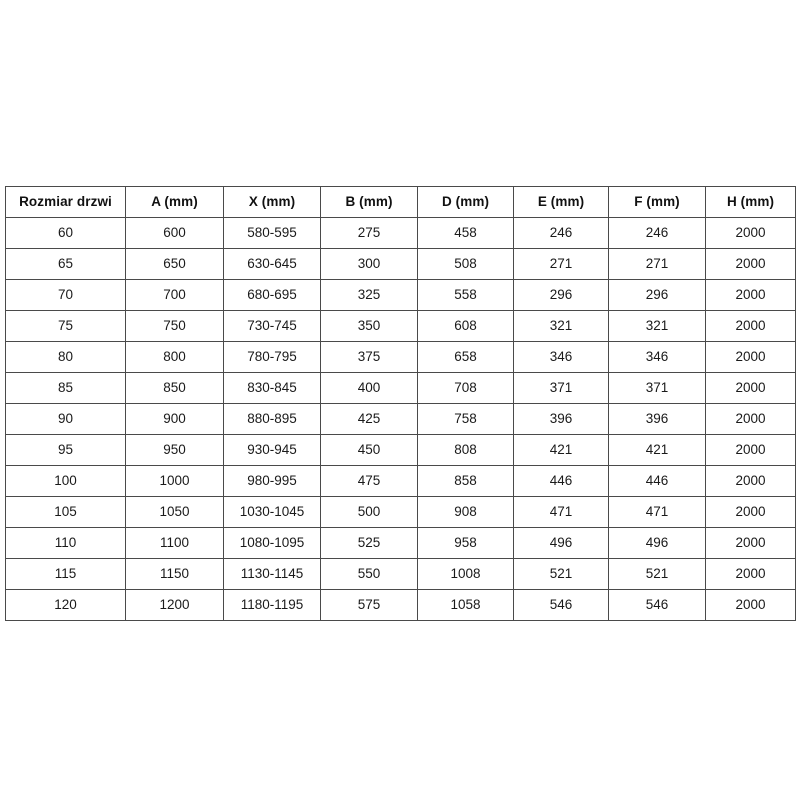 This screenshot has height=800, width=800. Describe the element at coordinates (272, 233) in the screenshot. I see `table-cell: 580-595` at that location.